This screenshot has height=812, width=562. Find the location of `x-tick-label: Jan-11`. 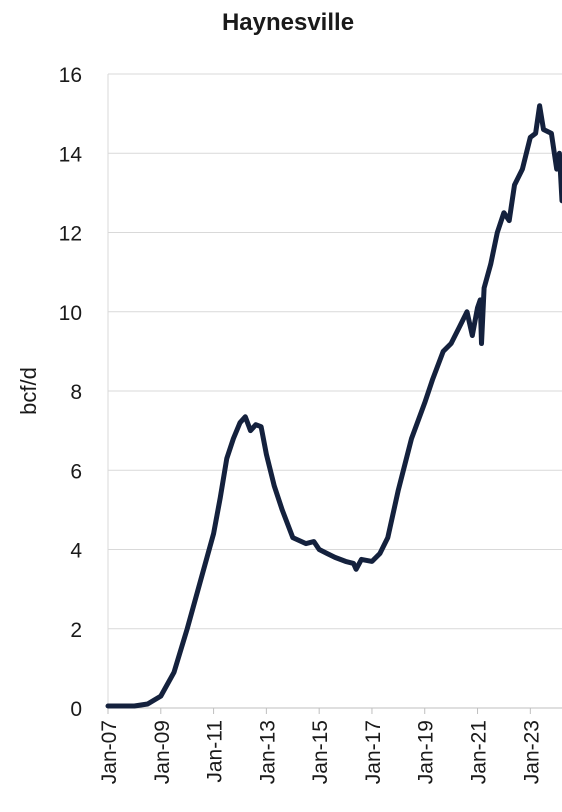

x-tick-label: Jan-11 is located at coordinates (215, 751).